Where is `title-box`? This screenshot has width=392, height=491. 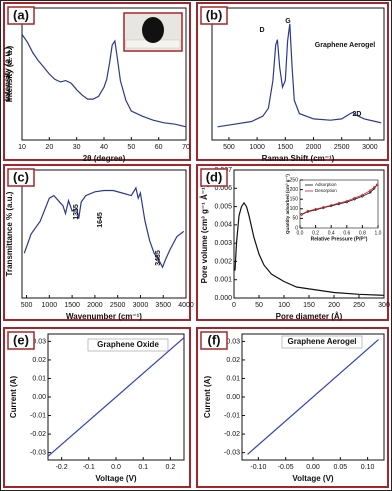 title-box is located at coordinates (322, 342).